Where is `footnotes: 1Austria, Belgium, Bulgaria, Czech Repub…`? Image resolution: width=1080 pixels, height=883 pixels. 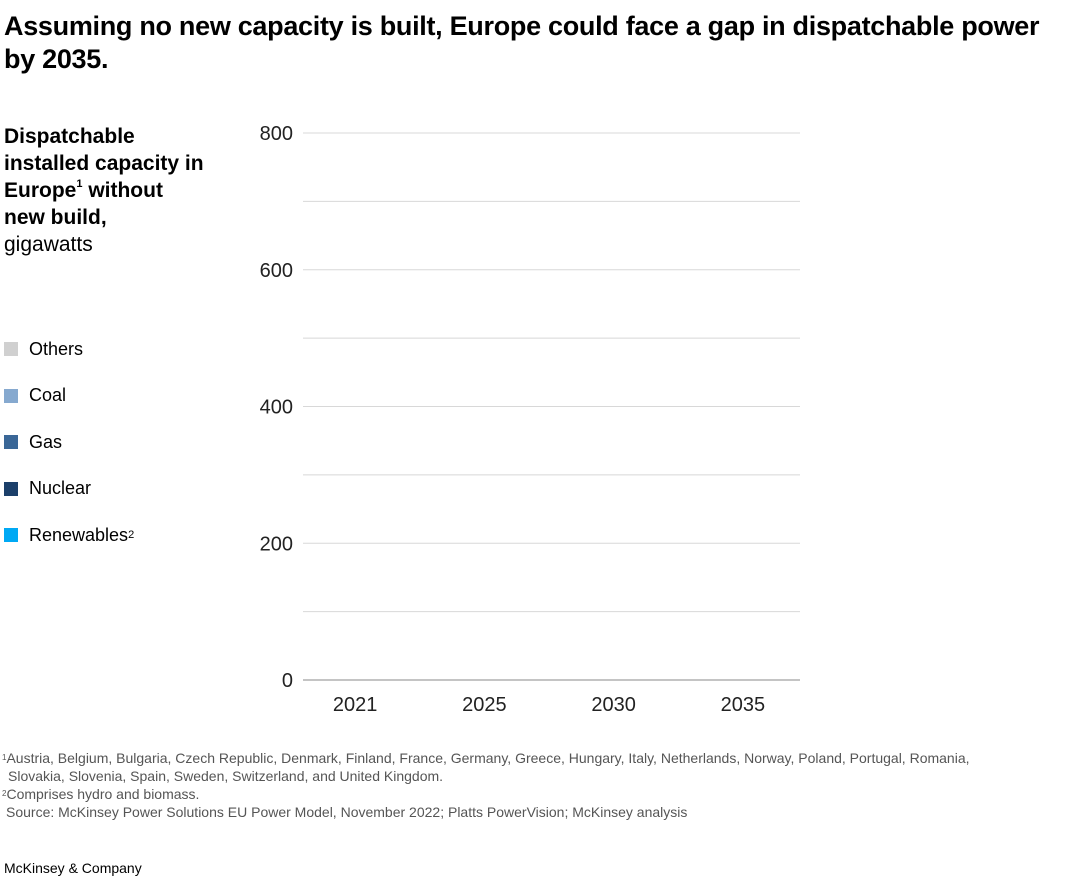 footnotes: 1Austria, Belgium, Bulgaria, Czech Repub… is located at coordinates (532, 785).